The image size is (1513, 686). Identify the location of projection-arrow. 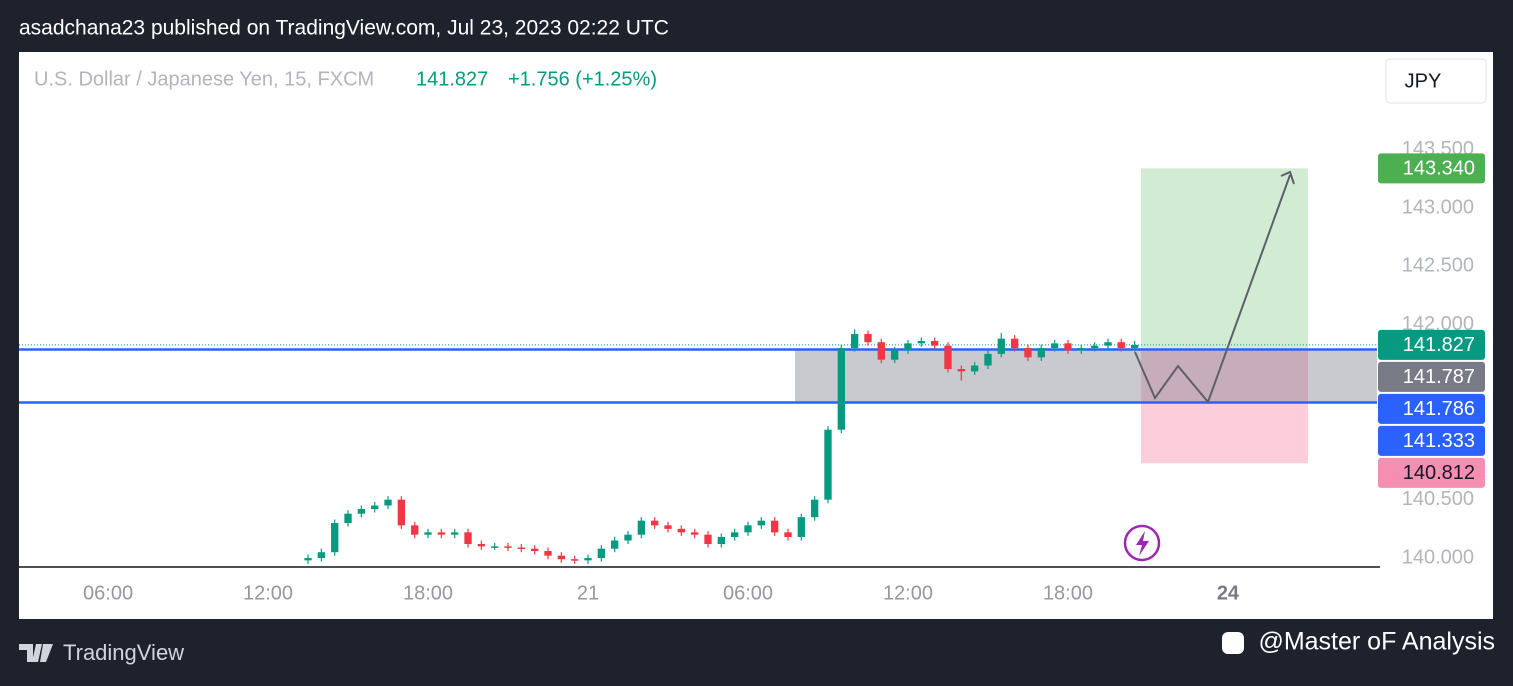
(1287, 177).